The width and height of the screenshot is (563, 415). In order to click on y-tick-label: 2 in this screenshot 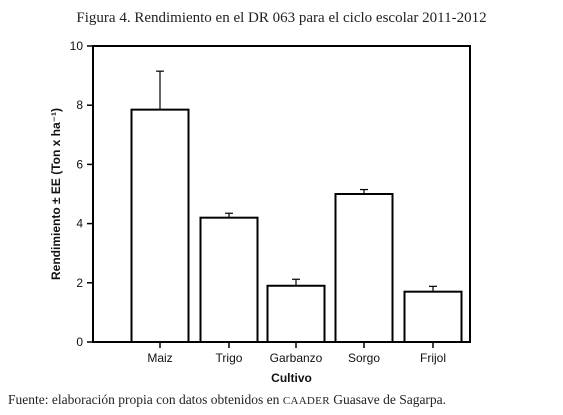, I will do `click(79, 283)`.